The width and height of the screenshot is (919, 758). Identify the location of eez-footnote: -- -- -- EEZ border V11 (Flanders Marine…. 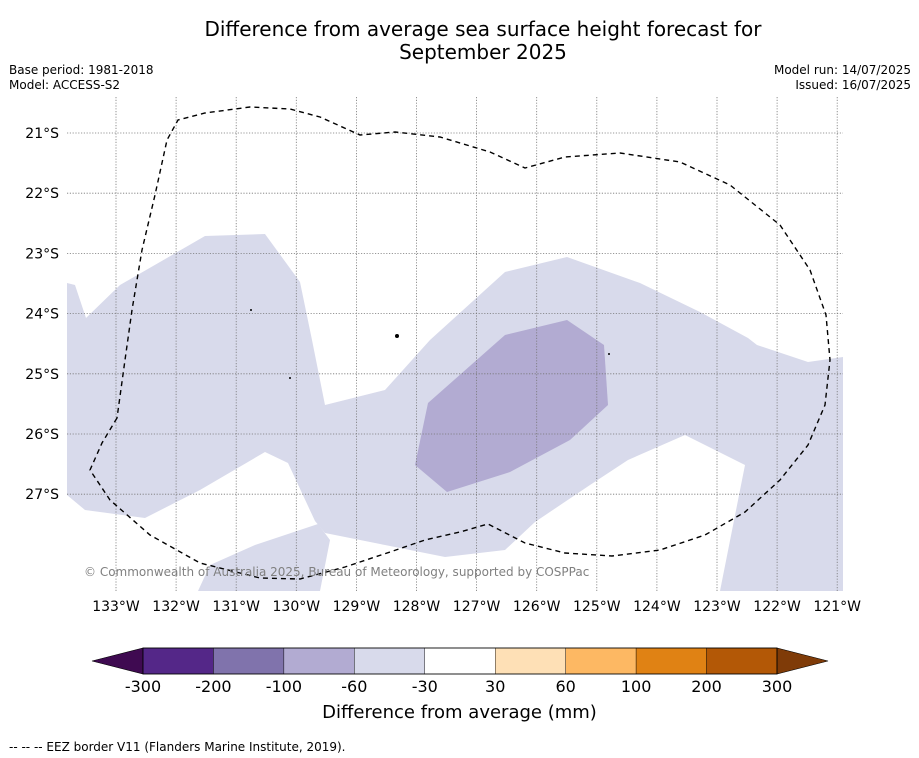
(177, 747).